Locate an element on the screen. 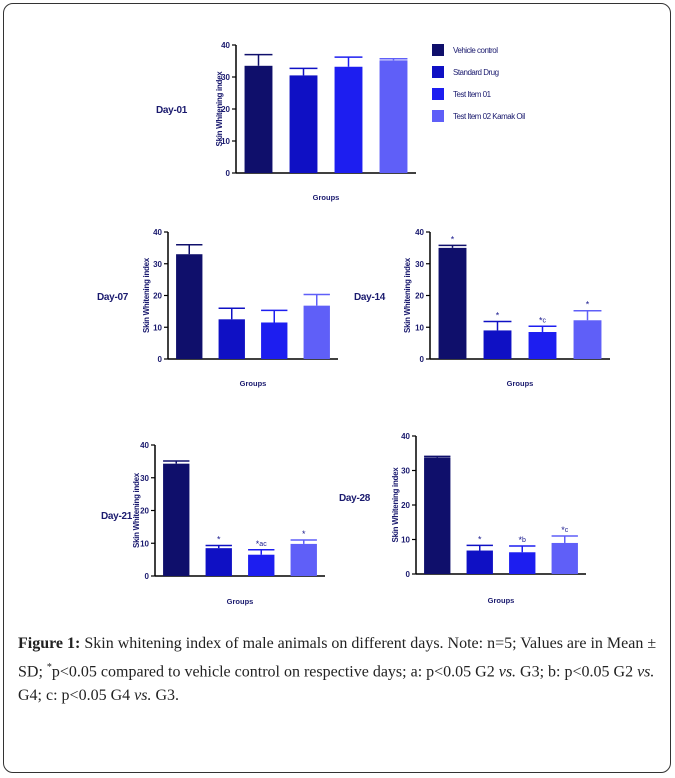 This screenshot has width=675, height=778. caption-figure-label: Figure 1: is located at coordinates (49, 643).